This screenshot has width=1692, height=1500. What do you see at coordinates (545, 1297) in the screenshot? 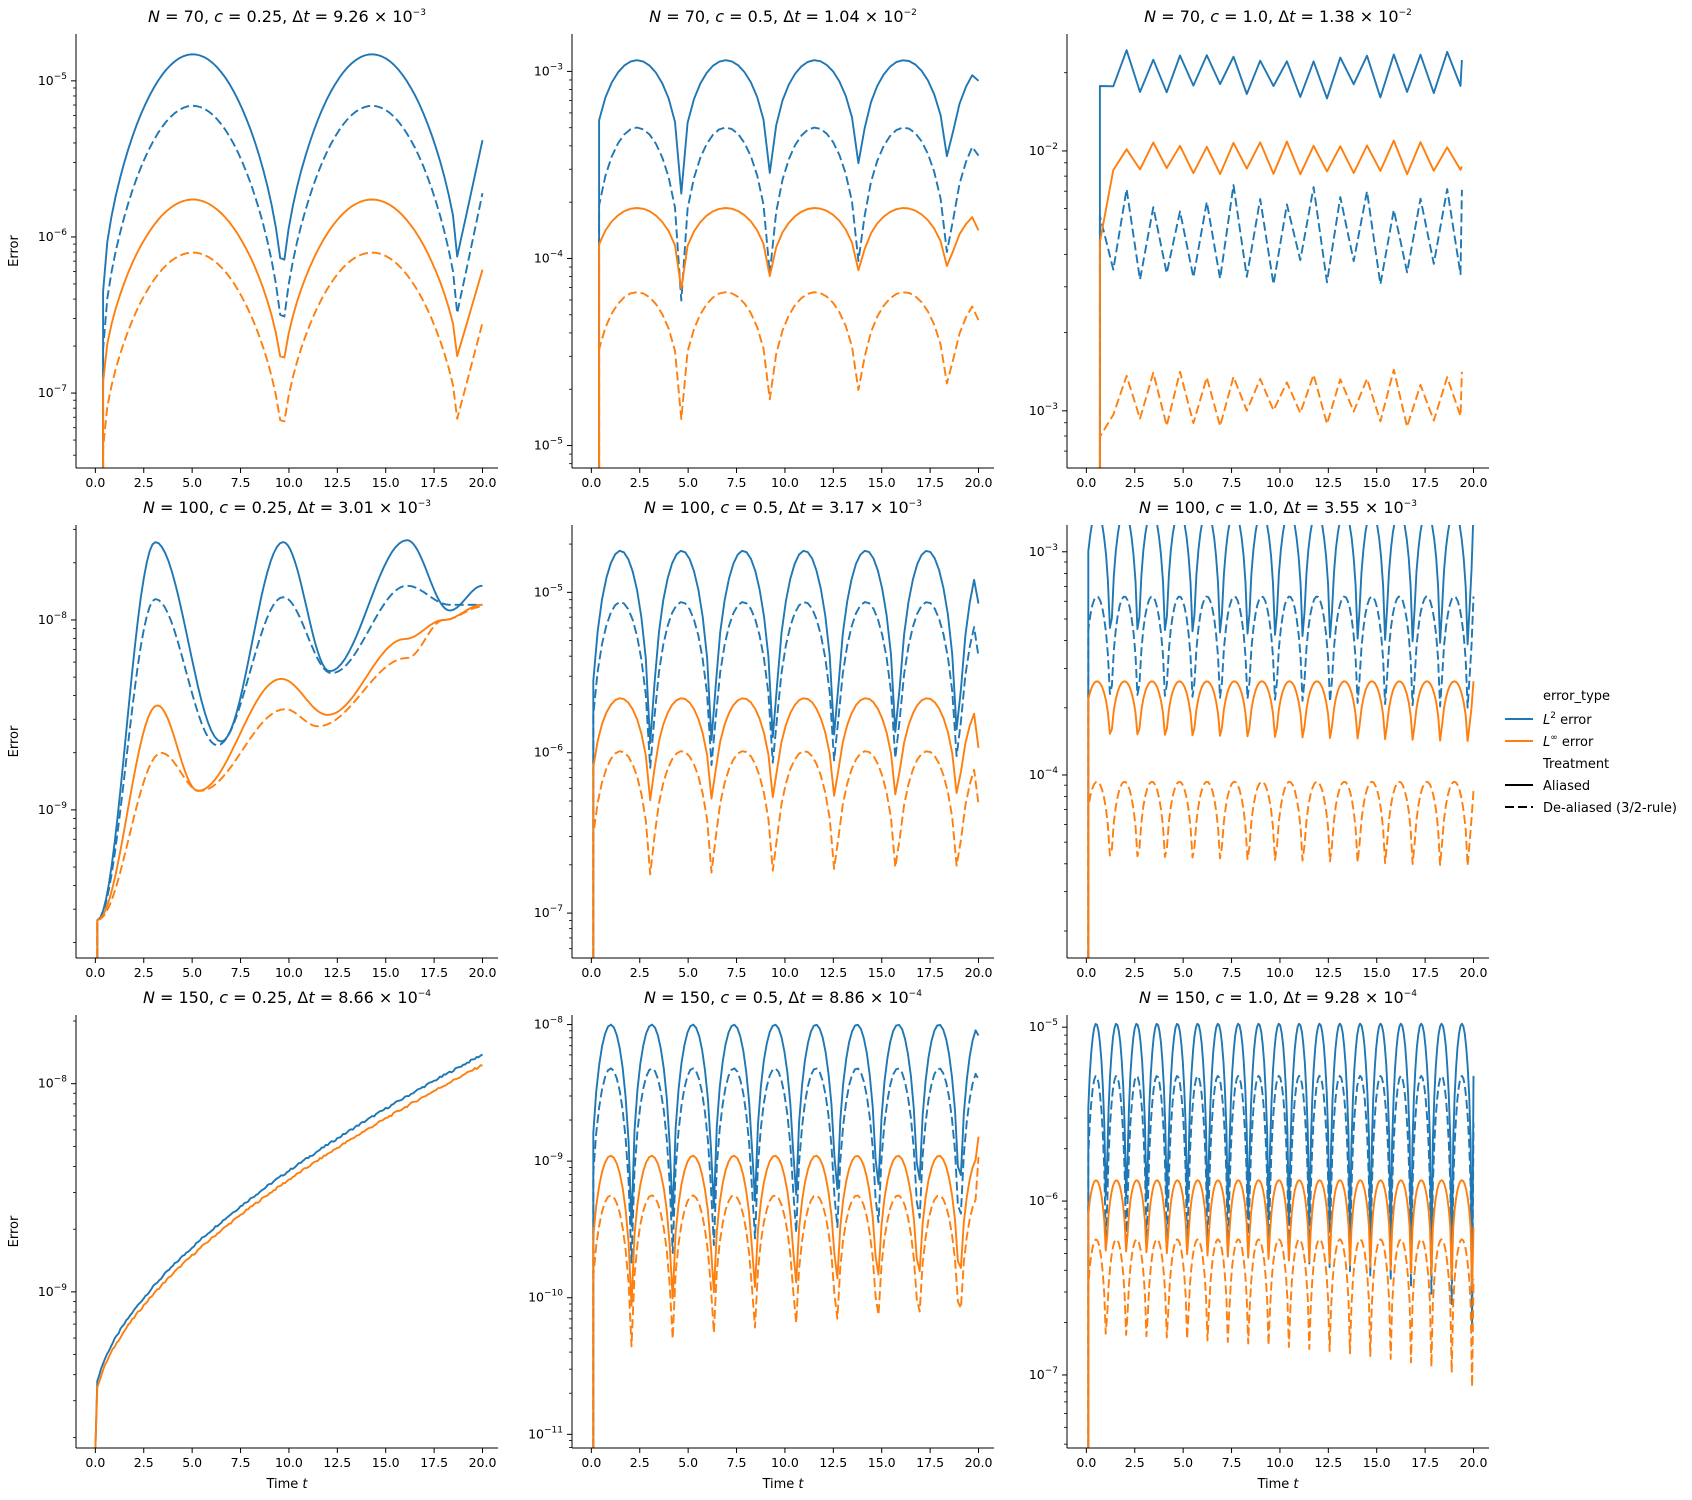
I see `y-tick-label: 10⁻¹⁰` at bounding box center [545, 1297].